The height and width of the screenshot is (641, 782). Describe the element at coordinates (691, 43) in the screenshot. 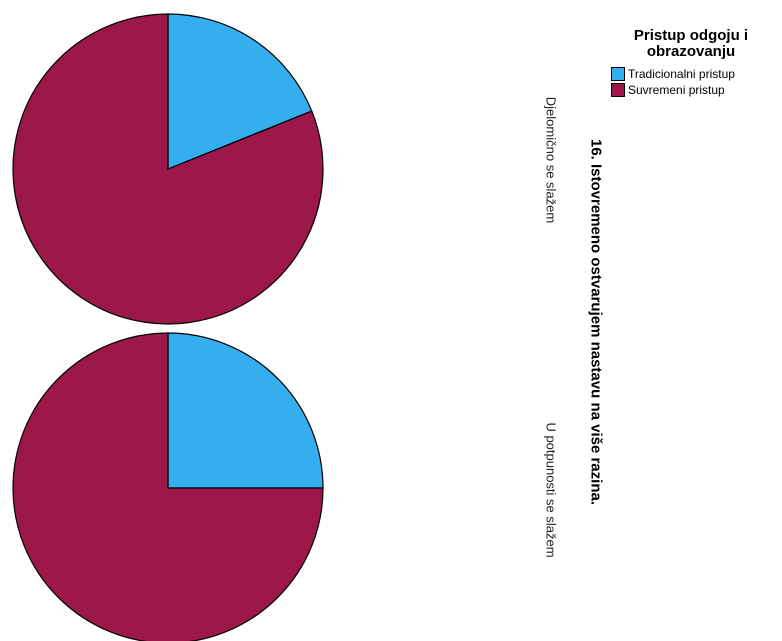

I see `legend-title: Pristup odgoju i obrazovanju` at that location.